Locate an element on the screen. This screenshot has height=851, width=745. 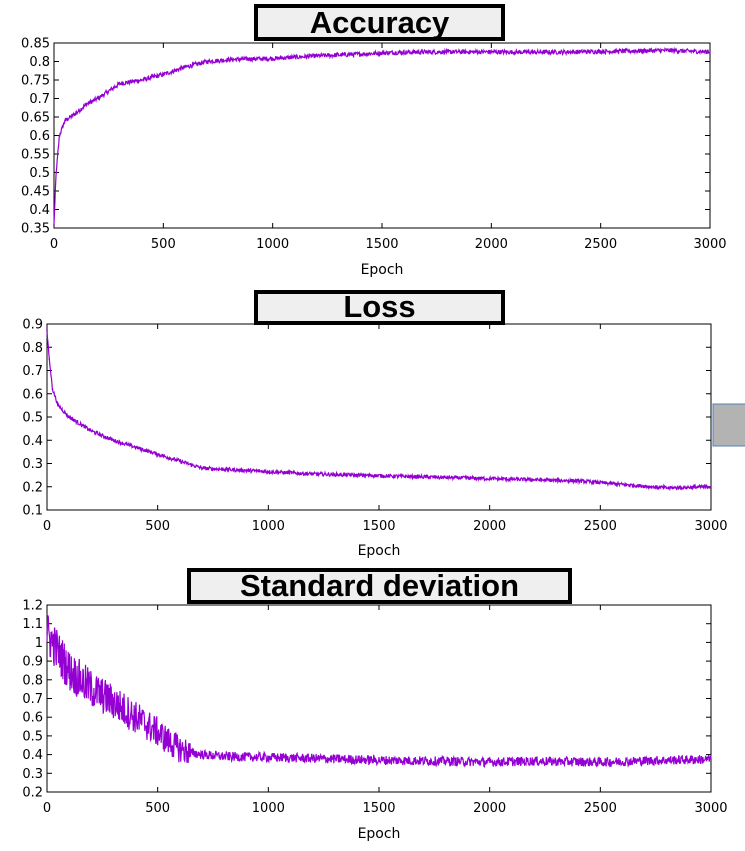
chart-title: Standard deviation is located at coordinates (379, 585).